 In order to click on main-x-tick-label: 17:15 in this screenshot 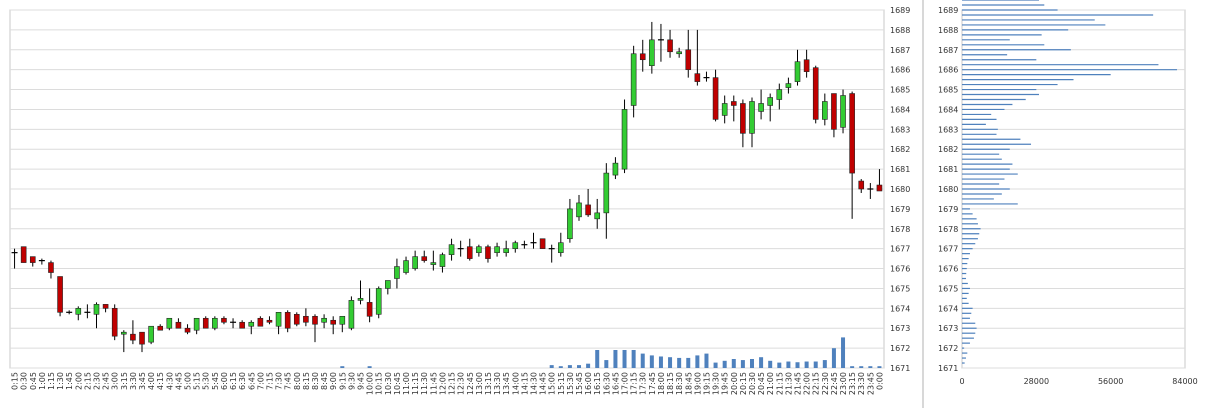, I will do `click(634, 383)`.